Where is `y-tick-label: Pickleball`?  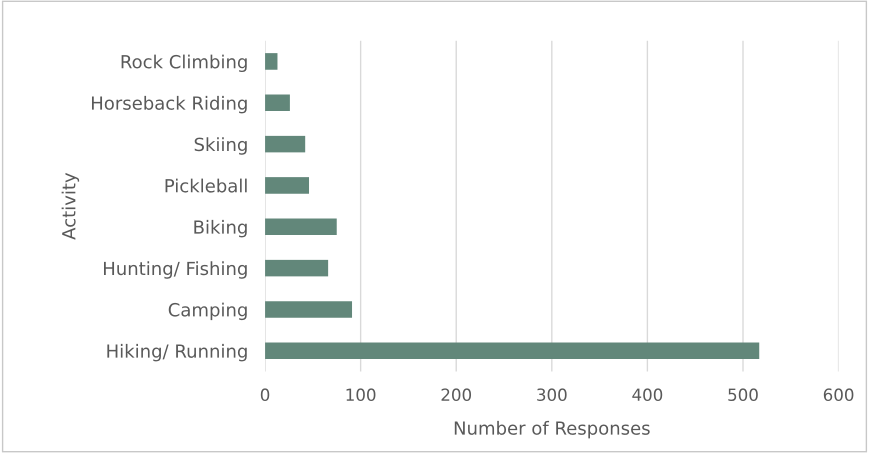
y-tick-label: Pickleball is located at coordinates (206, 185).